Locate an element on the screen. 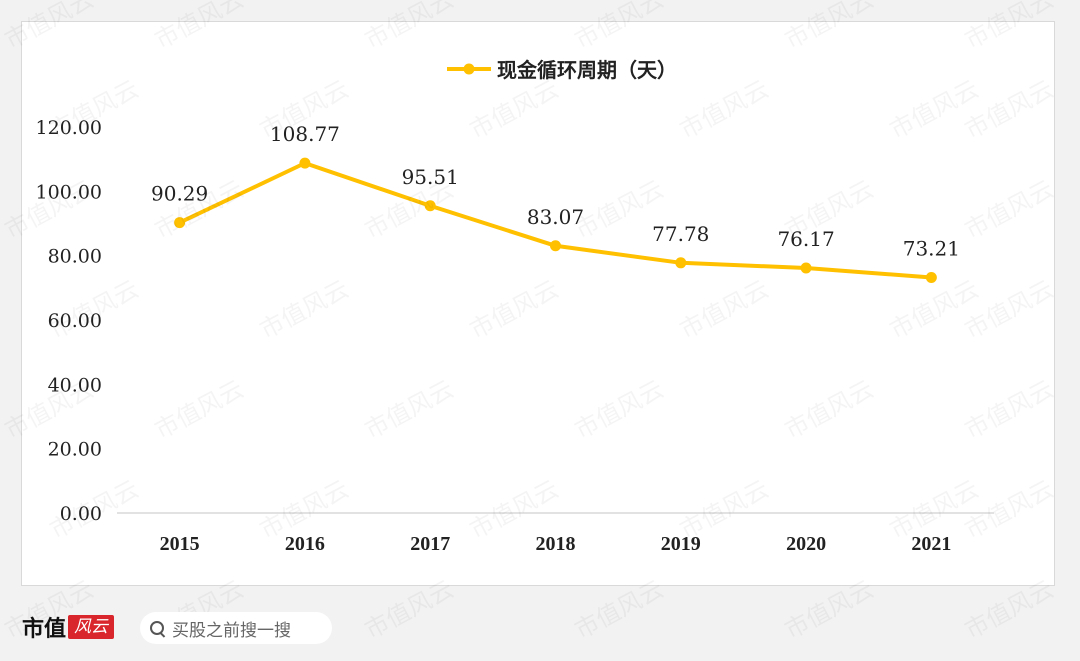 The width and height of the screenshot is (1080, 661). data-label: 95.51 is located at coordinates (430, 177).